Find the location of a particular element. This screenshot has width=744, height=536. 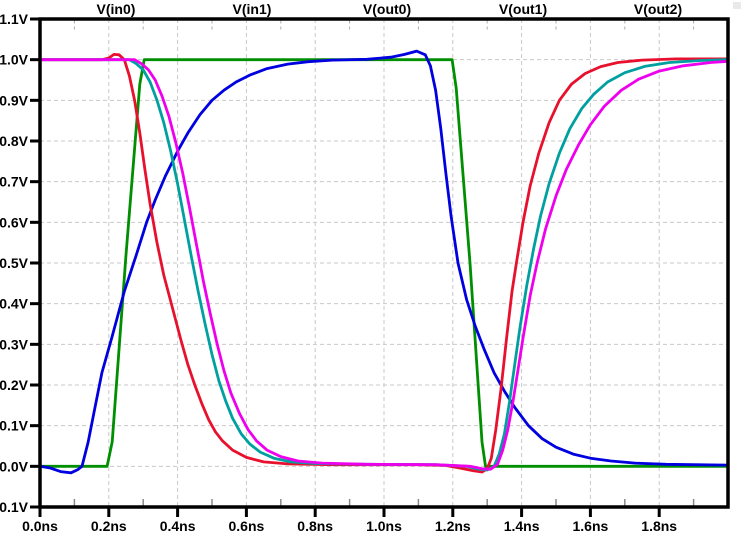

legend-vout2: V(out2) is located at coordinates (658, 9).